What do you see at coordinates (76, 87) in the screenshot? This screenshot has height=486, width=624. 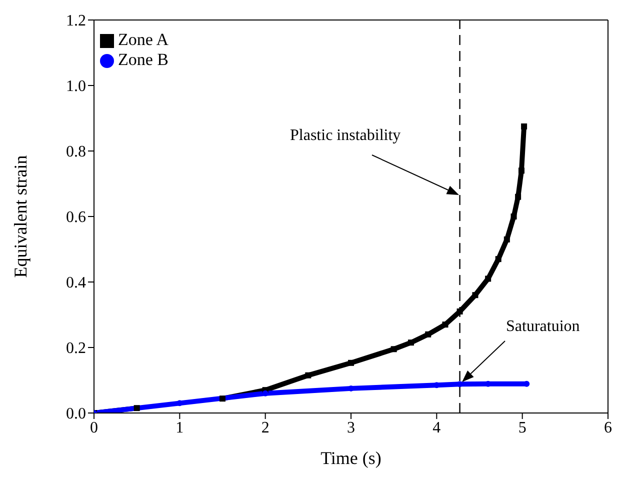 I see `y-tick-label: 1.0` at bounding box center [76, 87].